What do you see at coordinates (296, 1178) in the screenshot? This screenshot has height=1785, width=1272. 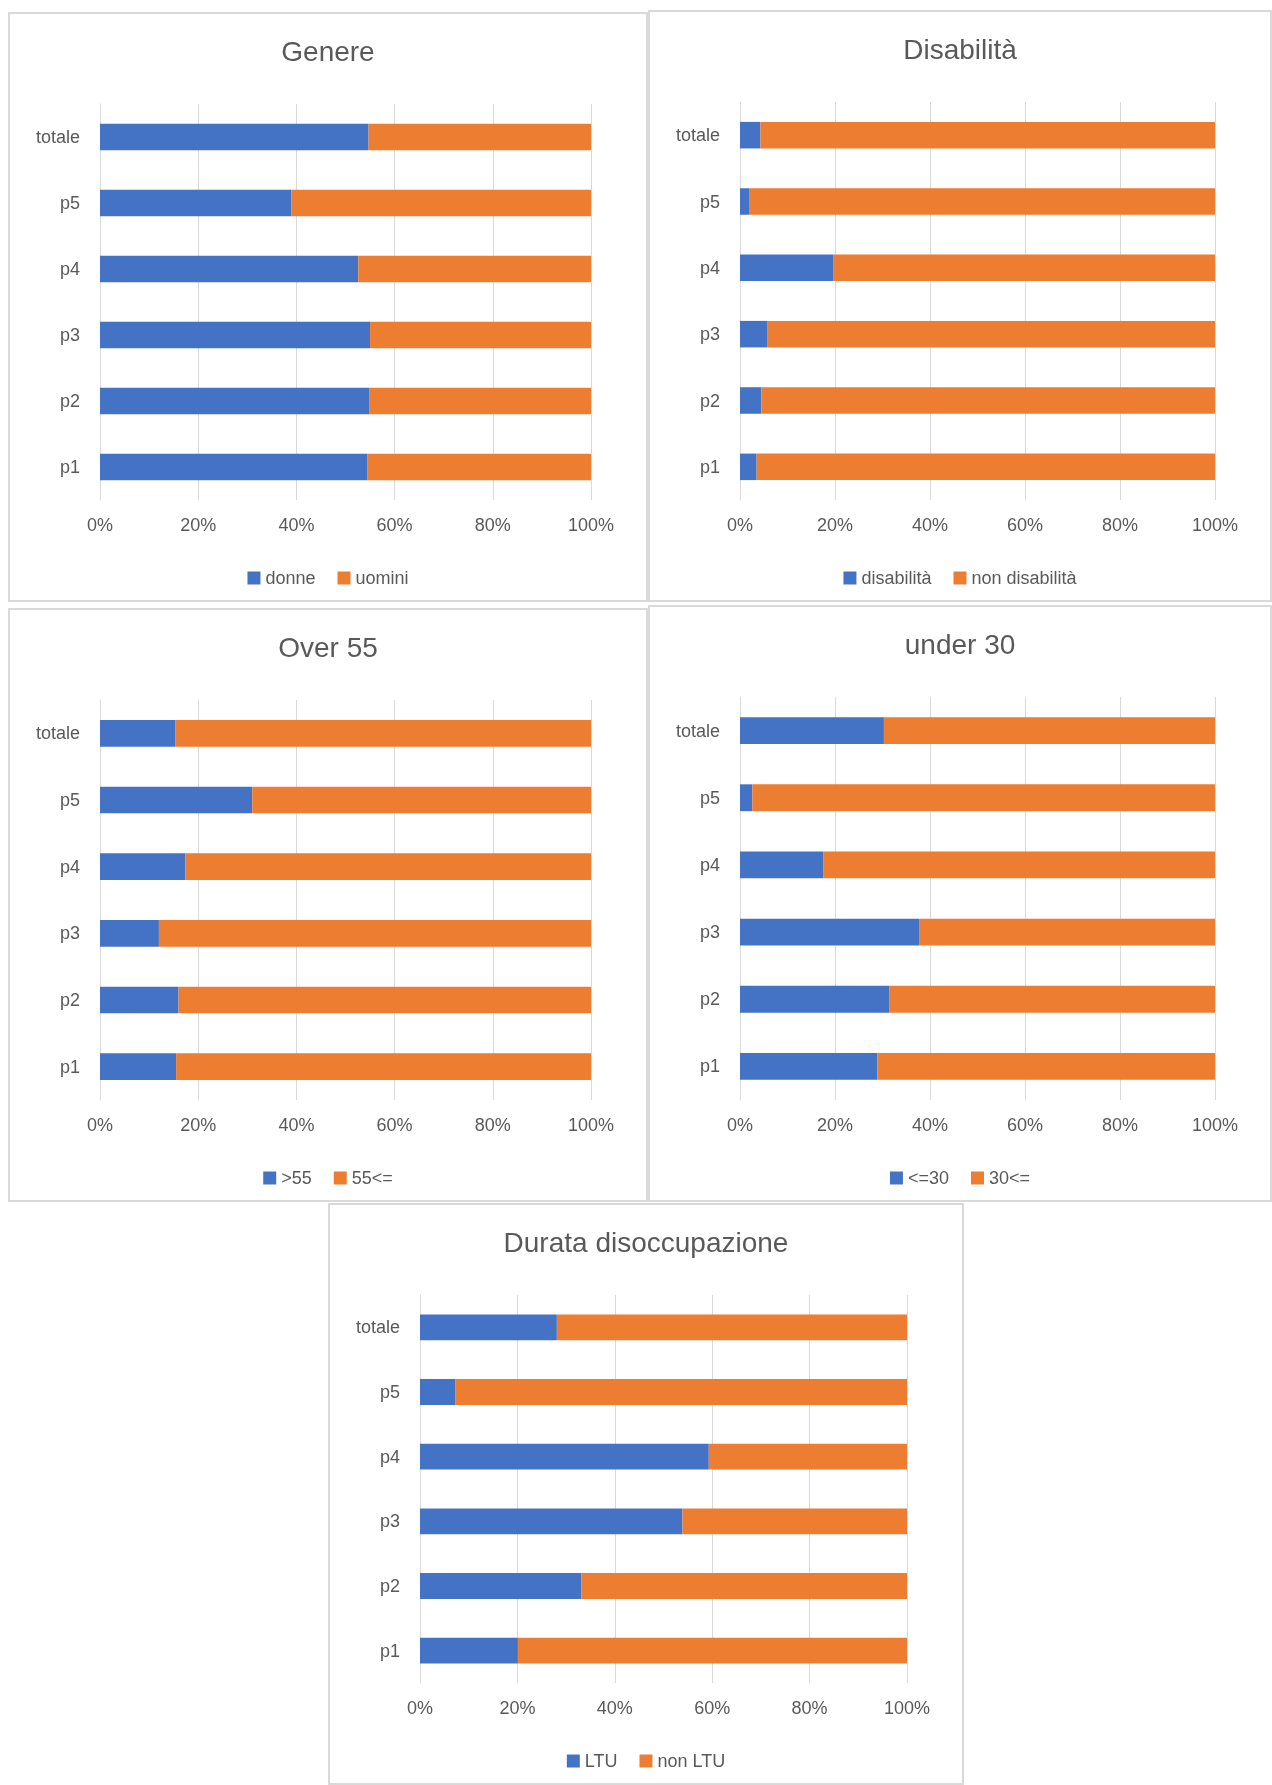 I see `legend-label: >55` at bounding box center [296, 1178].